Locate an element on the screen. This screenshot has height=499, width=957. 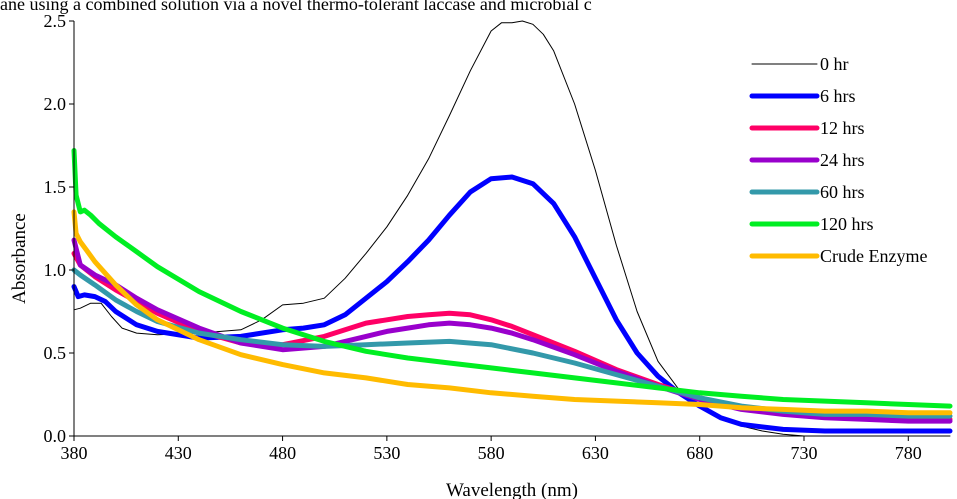
legend-label-0-hr: 0 hr is located at coordinates (834, 64).